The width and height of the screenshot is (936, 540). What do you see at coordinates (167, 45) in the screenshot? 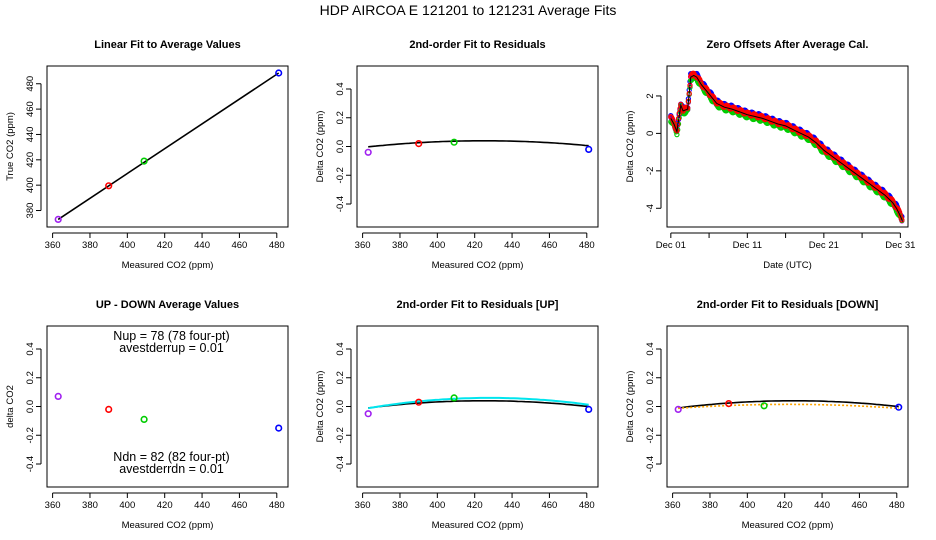
I see `panel-title: Linear Fit to Average Values` at bounding box center [167, 45].